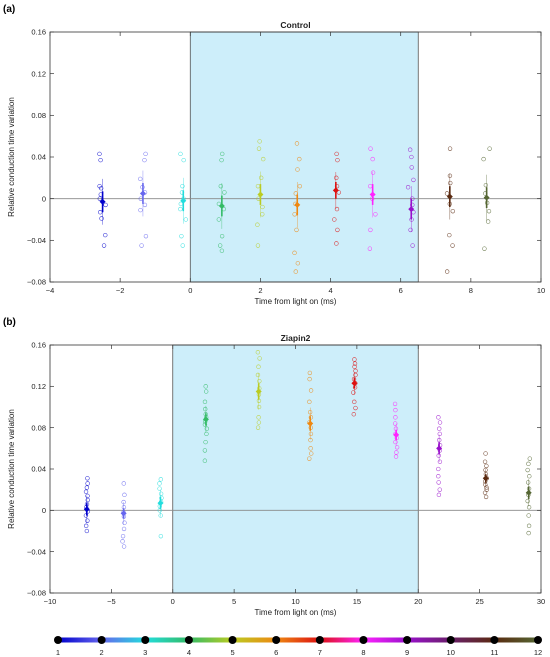 This screenshot has height=657, width=550. I want to click on chart-title: Ziapin2, so click(296, 338).